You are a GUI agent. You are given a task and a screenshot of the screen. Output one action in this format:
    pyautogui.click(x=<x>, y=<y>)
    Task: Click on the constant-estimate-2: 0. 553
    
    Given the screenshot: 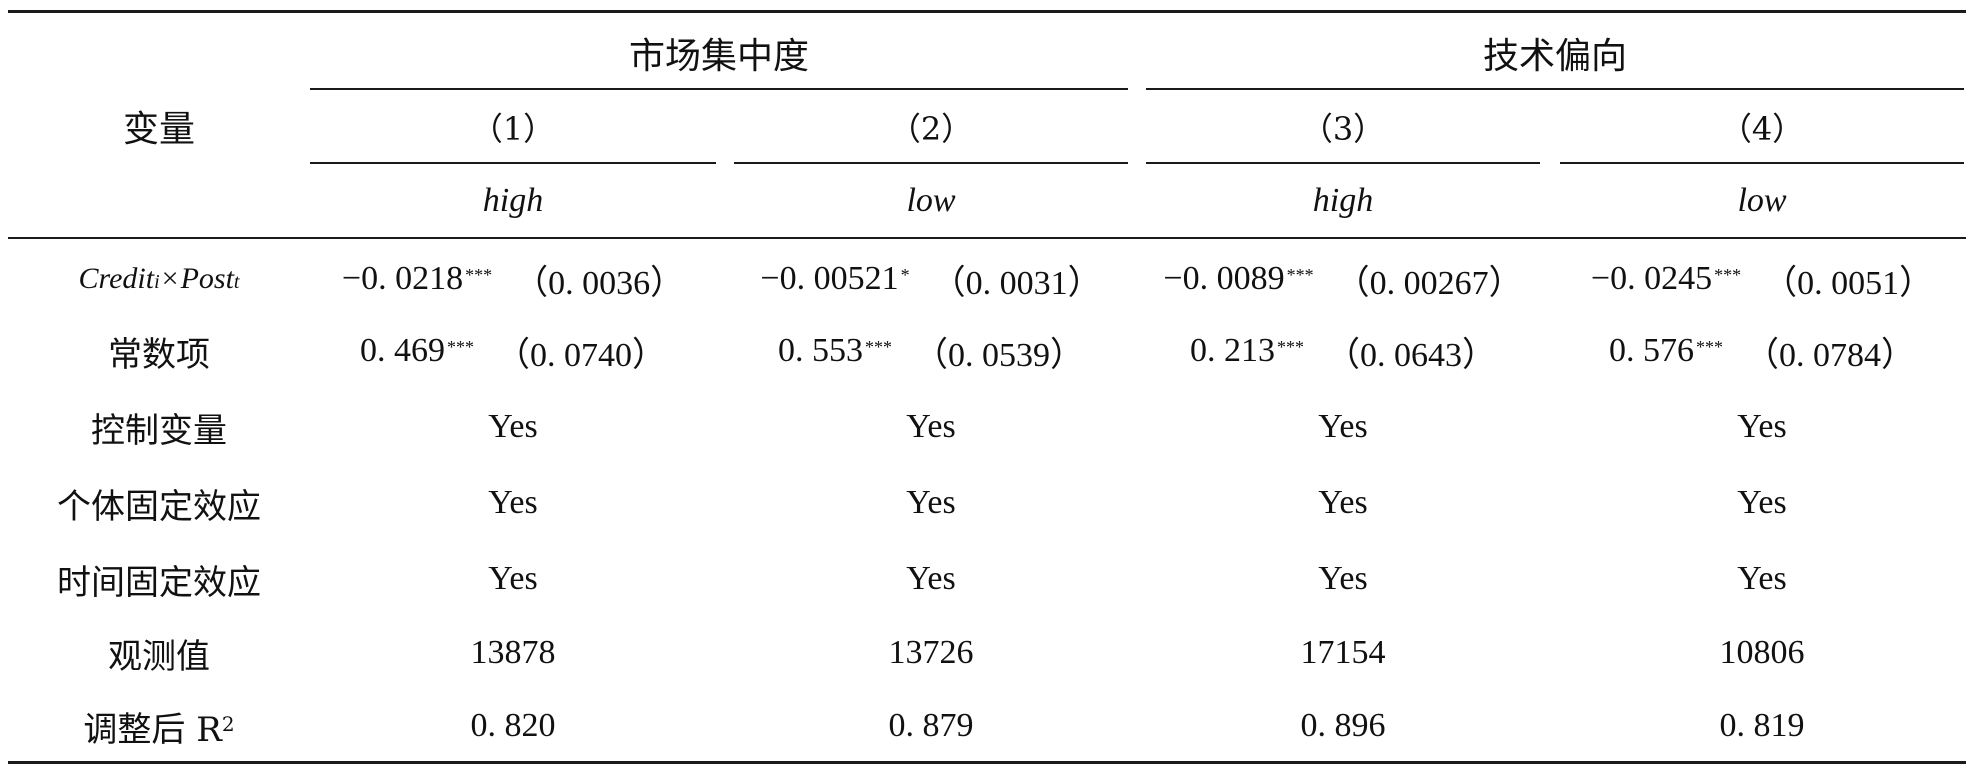 What is the action you would take?
    pyautogui.click(x=820, y=350)
    